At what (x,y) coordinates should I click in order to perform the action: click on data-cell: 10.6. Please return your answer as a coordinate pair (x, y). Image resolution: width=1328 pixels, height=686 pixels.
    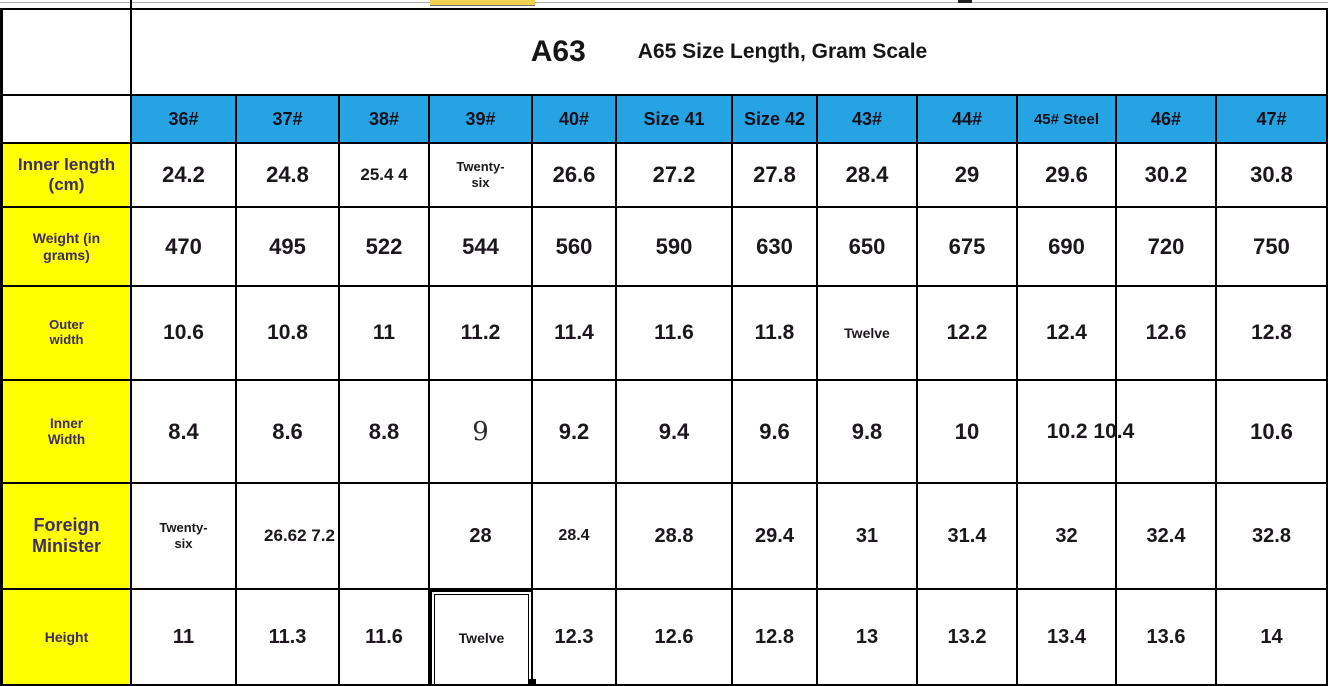
    Looking at the image, I should click on (184, 334).